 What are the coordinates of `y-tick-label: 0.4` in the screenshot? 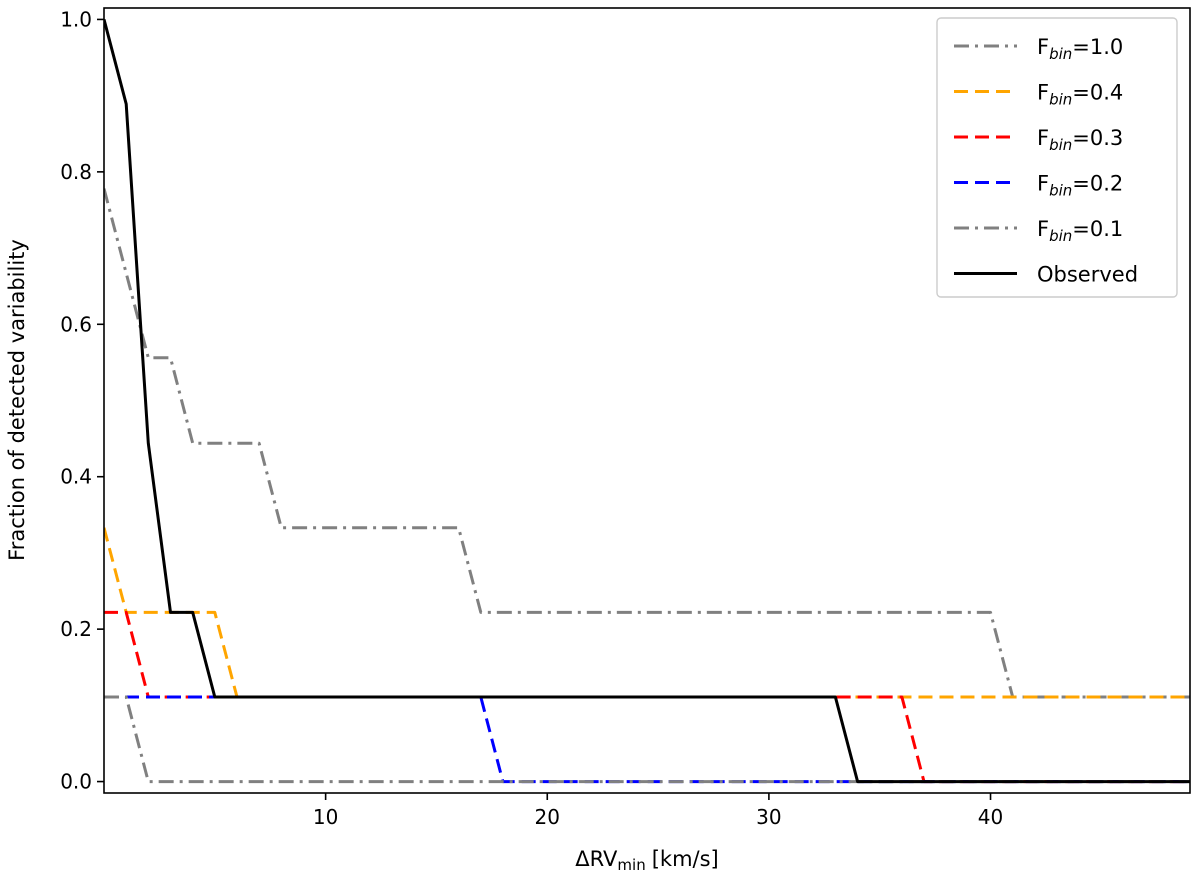 It's located at (76, 477).